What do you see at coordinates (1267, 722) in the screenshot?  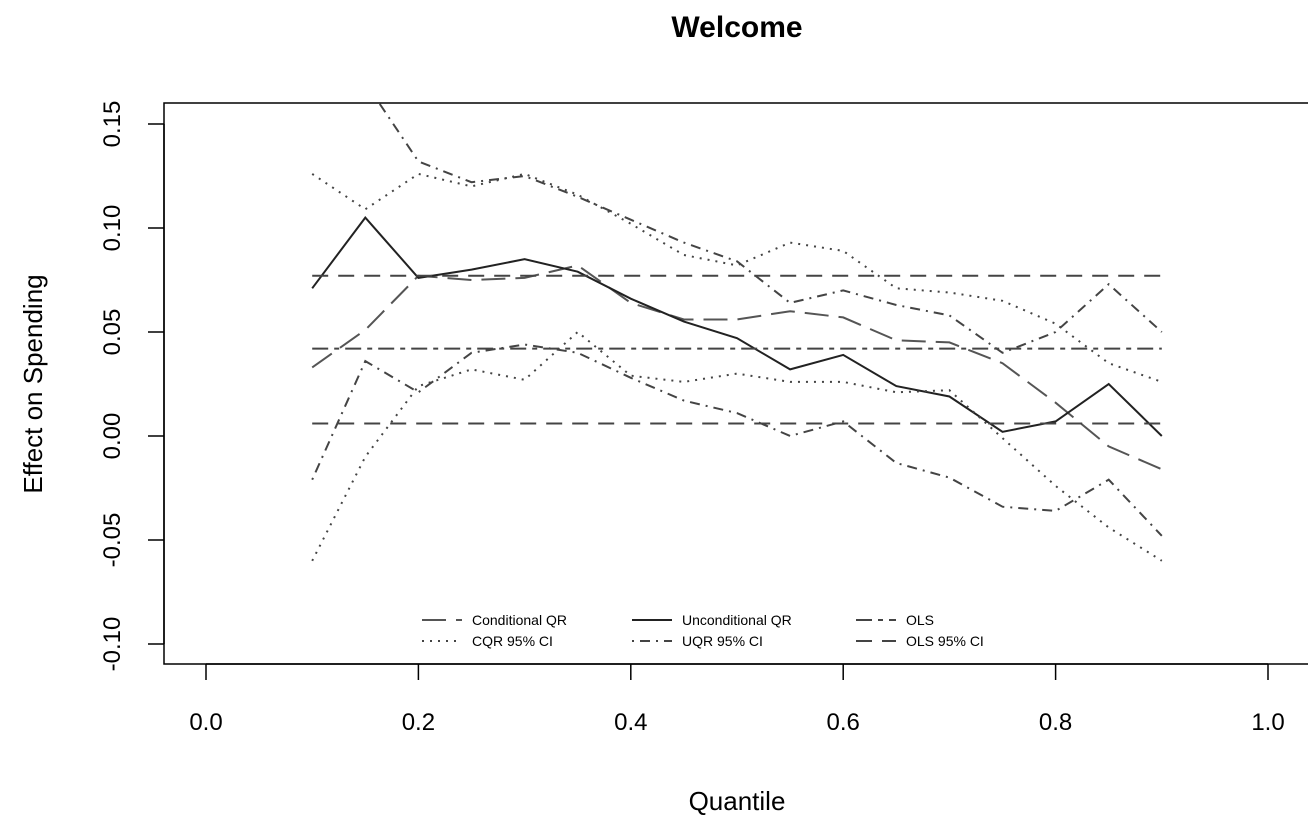 I see `x-tick-label: 1.0` at bounding box center [1267, 722].